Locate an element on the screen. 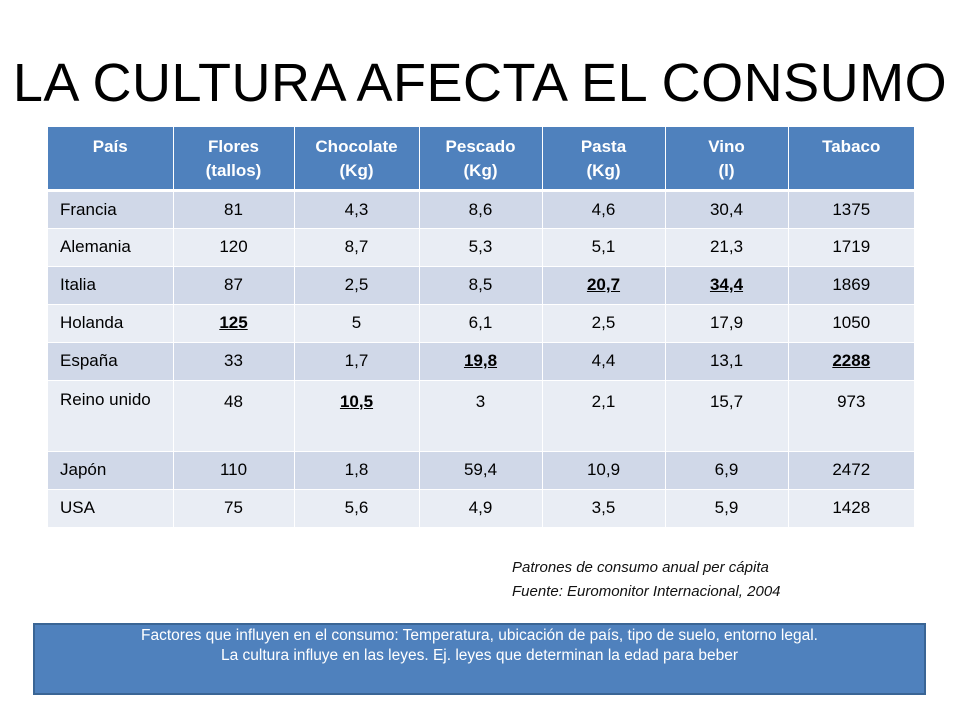  header-wine: Vino (l) is located at coordinates (726, 159).